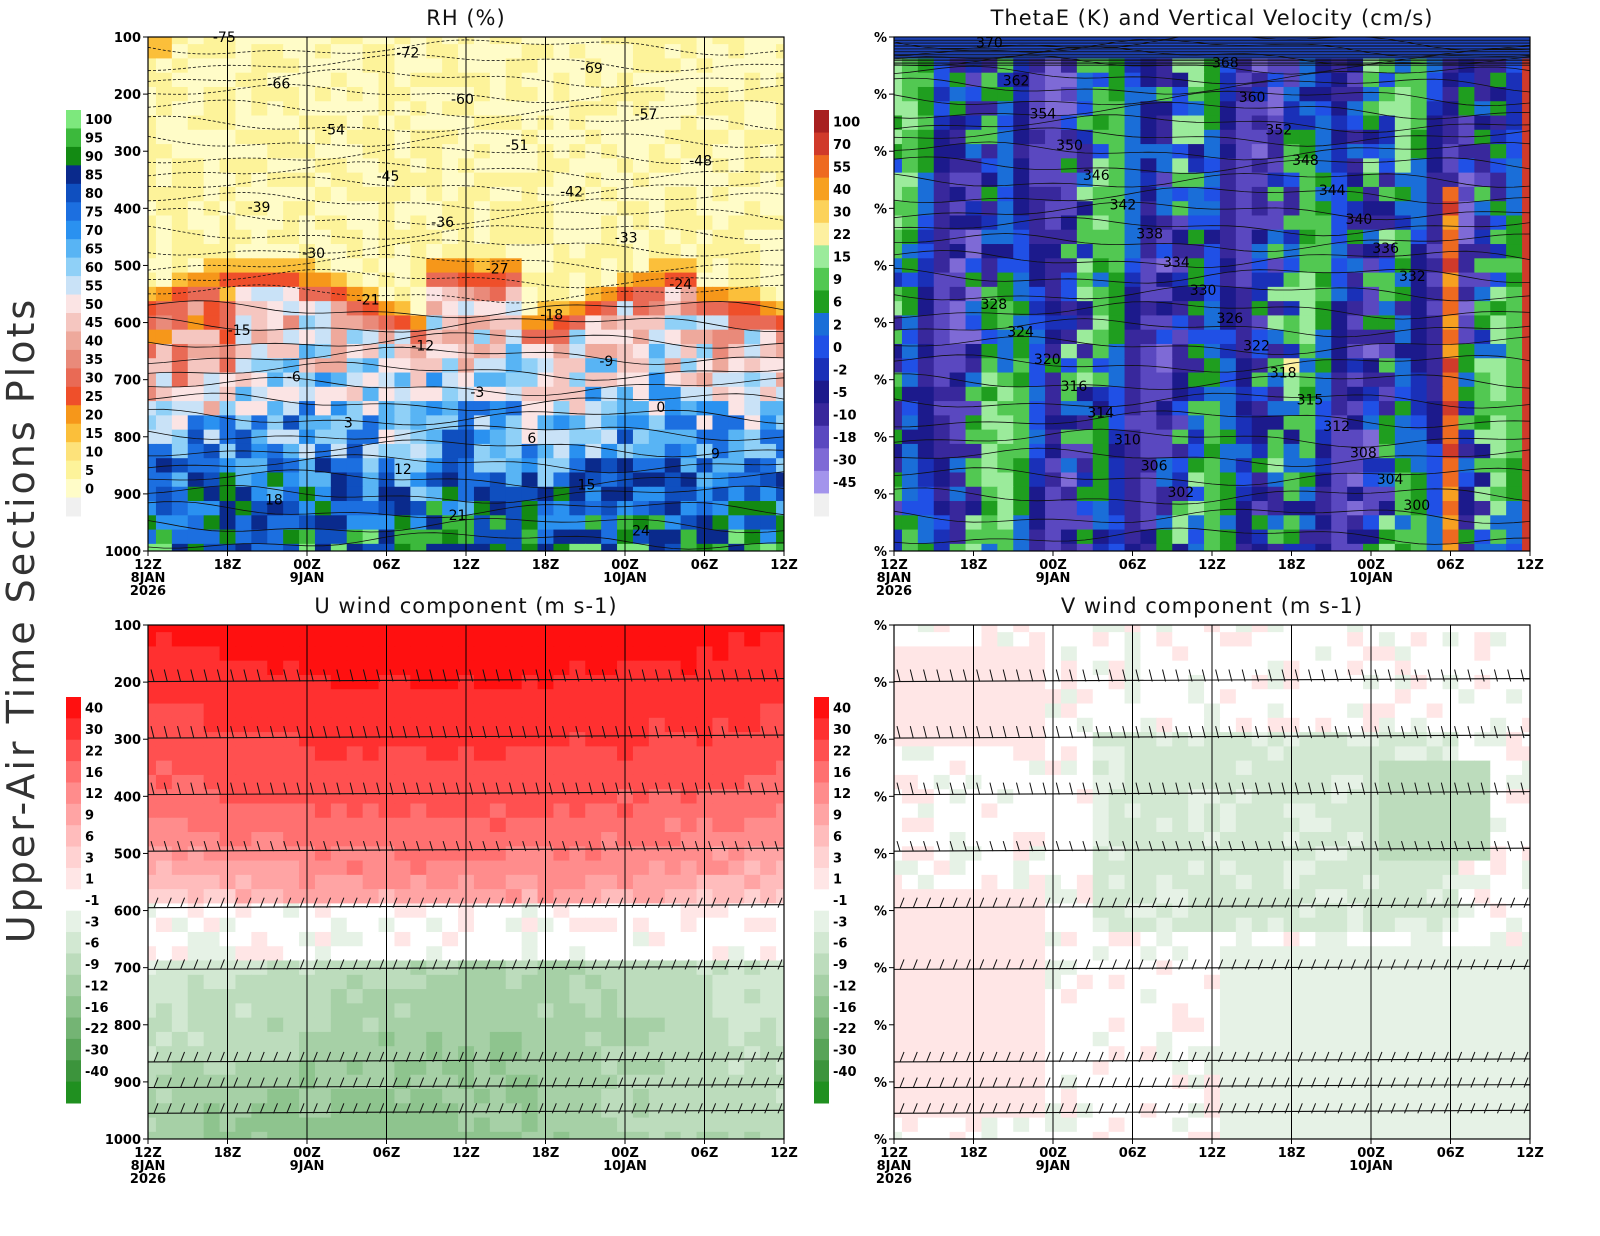  What do you see at coordinates (457, 675) in the screenshot?
I see `wind-barb` at bounding box center [457, 675].